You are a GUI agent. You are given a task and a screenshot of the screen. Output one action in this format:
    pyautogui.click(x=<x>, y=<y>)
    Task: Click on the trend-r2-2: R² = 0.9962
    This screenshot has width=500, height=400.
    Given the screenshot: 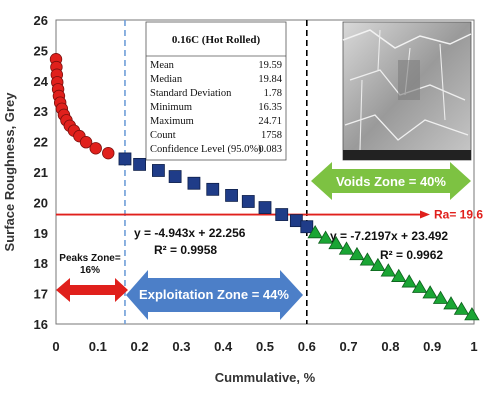 What is the action you would take?
    pyautogui.click(x=411, y=255)
    